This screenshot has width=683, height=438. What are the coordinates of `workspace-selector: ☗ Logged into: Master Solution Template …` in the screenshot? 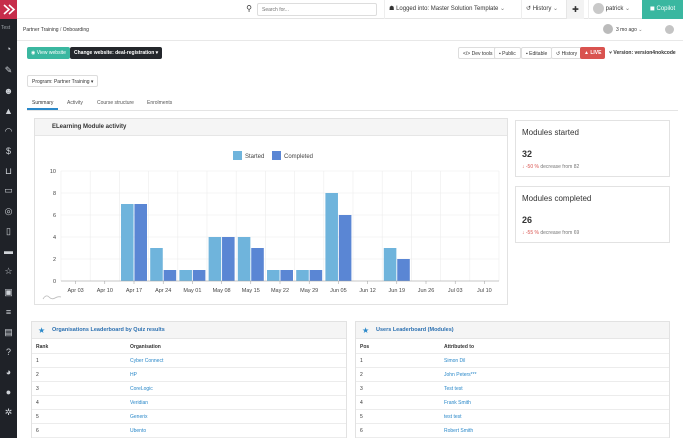 It's located at (457, 9).